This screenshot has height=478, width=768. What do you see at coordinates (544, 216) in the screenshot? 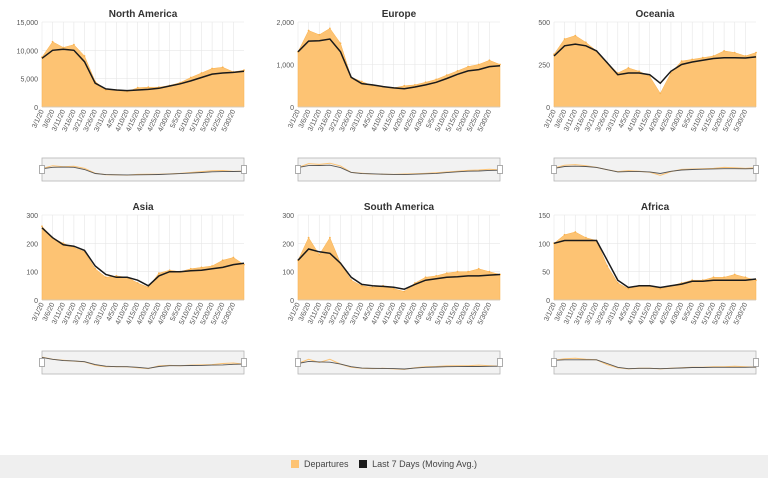
I see `y-tick-label: 150` at bounding box center [544, 216].